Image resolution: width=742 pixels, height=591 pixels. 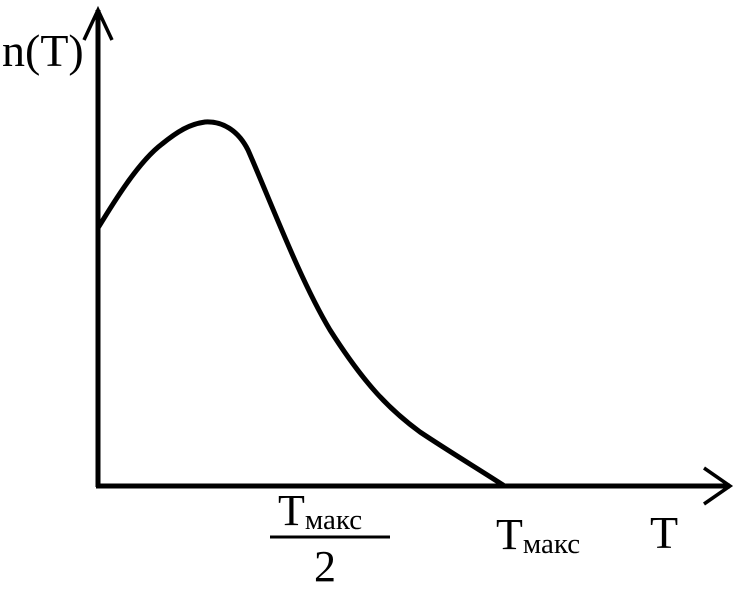 What do you see at coordinates (325, 566) in the screenshot?
I see `half-tmax-denominator: 2` at bounding box center [325, 566].